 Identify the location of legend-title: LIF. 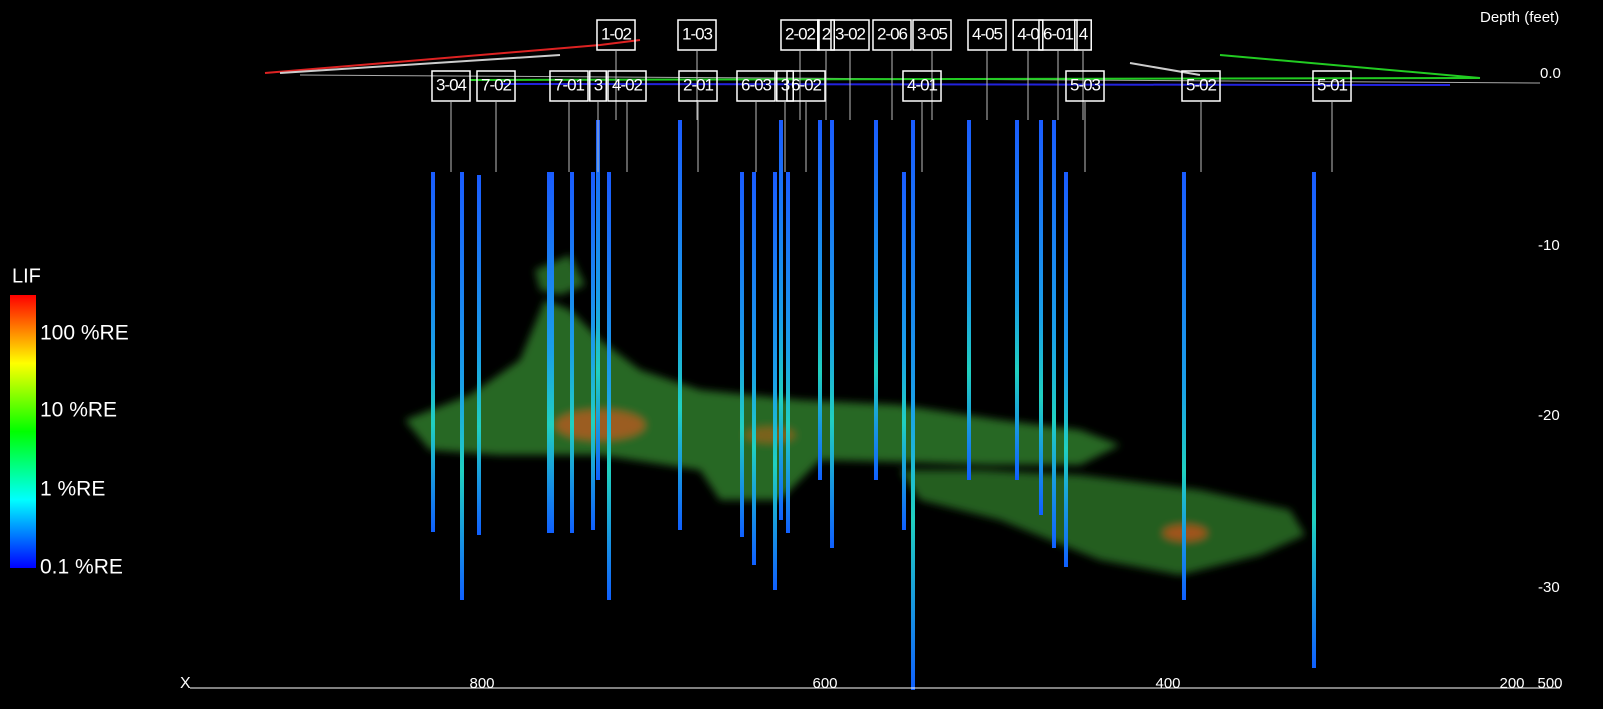
(26, 276).